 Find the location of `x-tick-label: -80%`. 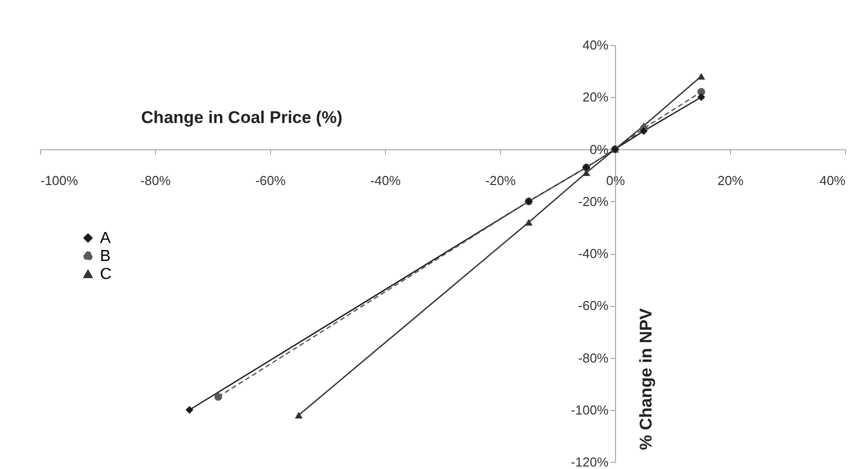

x-tick-label: -80% is located at coordinates (156, 180).